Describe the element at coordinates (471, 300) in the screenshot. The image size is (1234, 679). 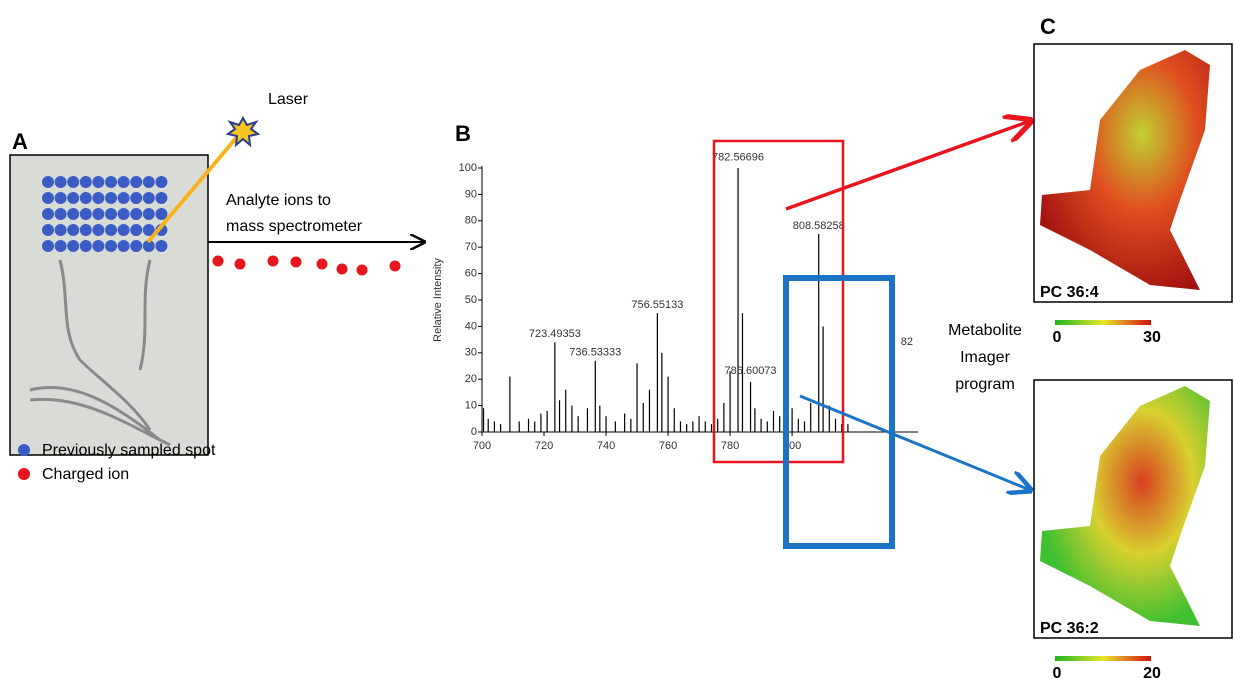
I see `y-tick-label: 50` at that location.